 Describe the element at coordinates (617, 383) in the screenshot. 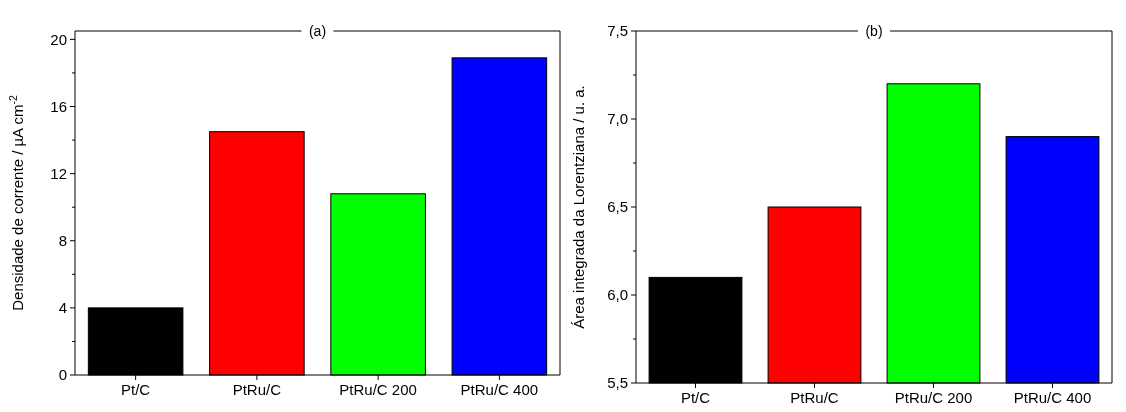

I see `y-tick-label: 5,5` at that location.